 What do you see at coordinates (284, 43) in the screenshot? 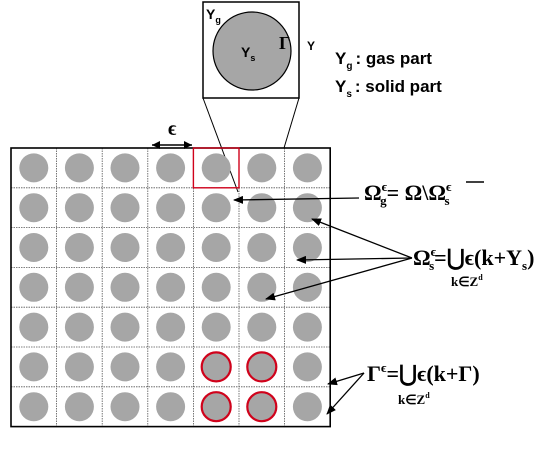
I see `zoom-boundary-label: Γ` at bounding box center [284, 43].